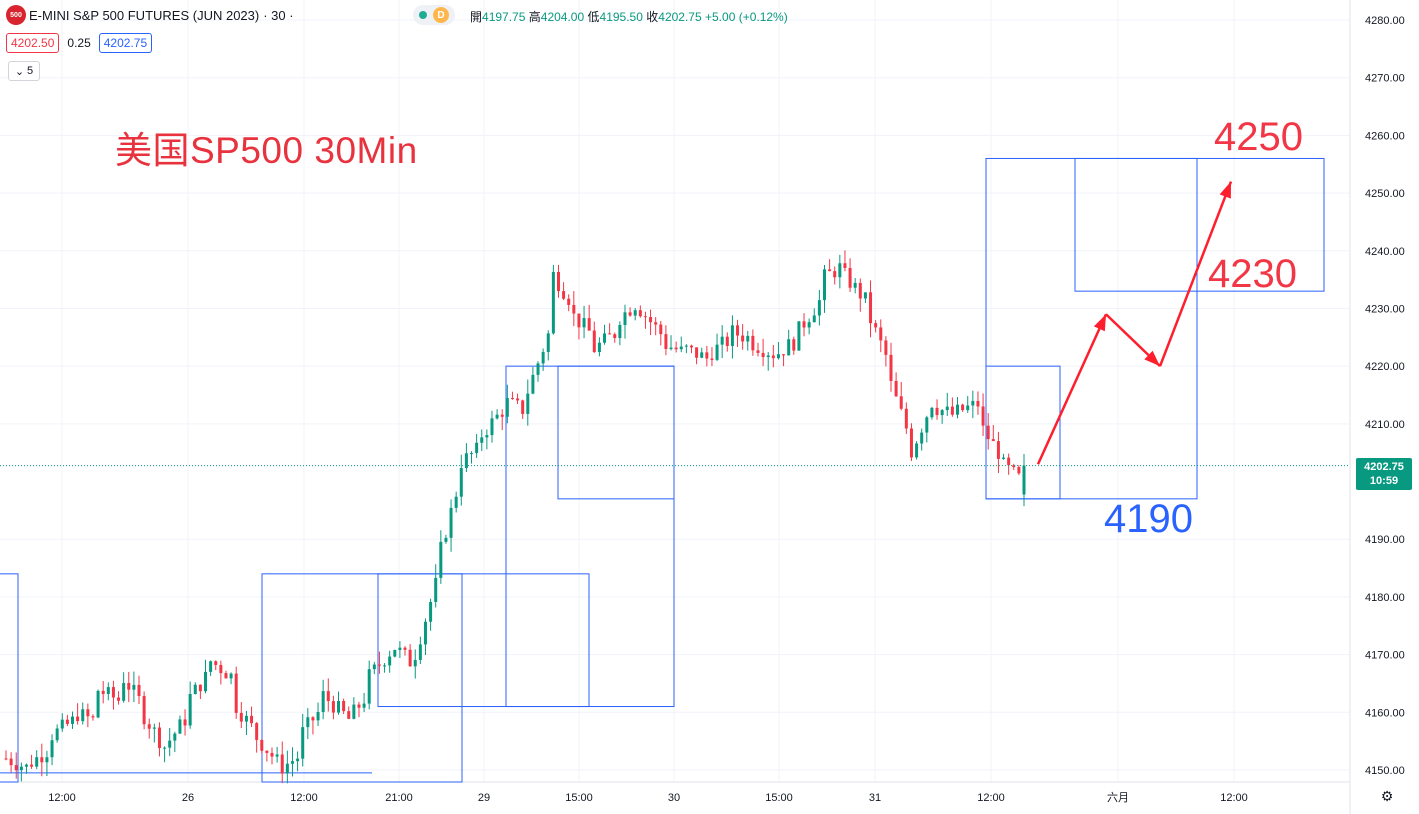 The width and height of the screenshot is (1419, 814). Describe the element at coordinates (24, 71) in the screenshot. I see `indicators-toggle: ⌄ 5` at that location.